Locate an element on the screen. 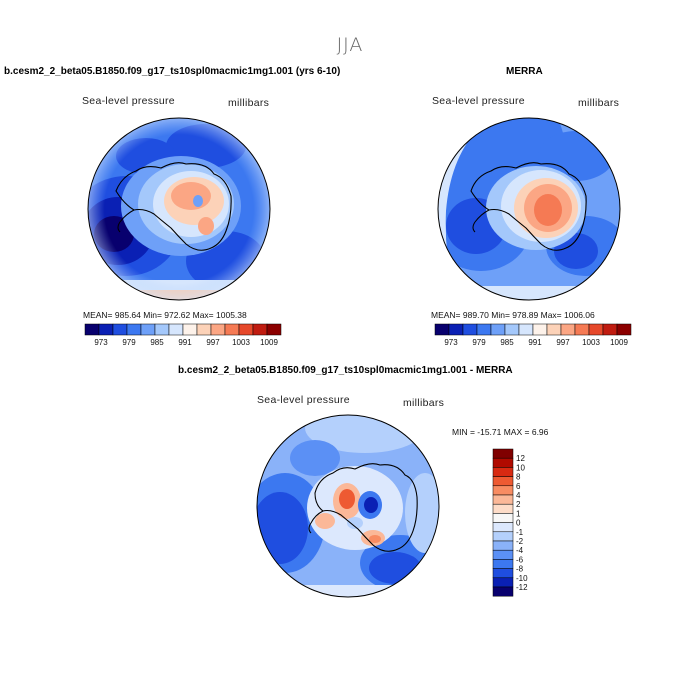 Image resolution: width=700 pixels, height=700 pixels. colorbar-tick-label: -12 is located at coordinates (522, 587).